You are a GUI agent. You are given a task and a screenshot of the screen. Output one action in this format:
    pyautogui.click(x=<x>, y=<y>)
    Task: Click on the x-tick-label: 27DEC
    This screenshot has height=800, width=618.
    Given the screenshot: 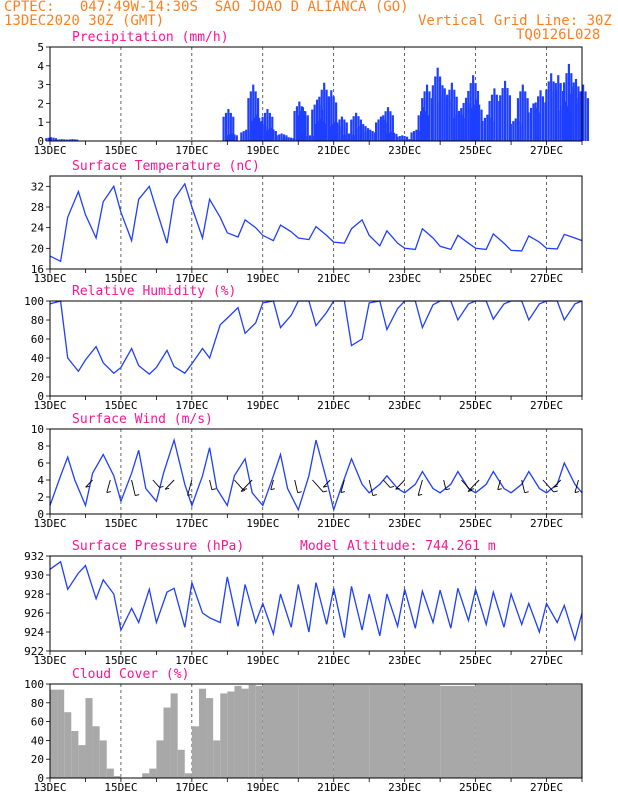 What is the action you would take?
    pyautogui.click(x=546, y=523)
    